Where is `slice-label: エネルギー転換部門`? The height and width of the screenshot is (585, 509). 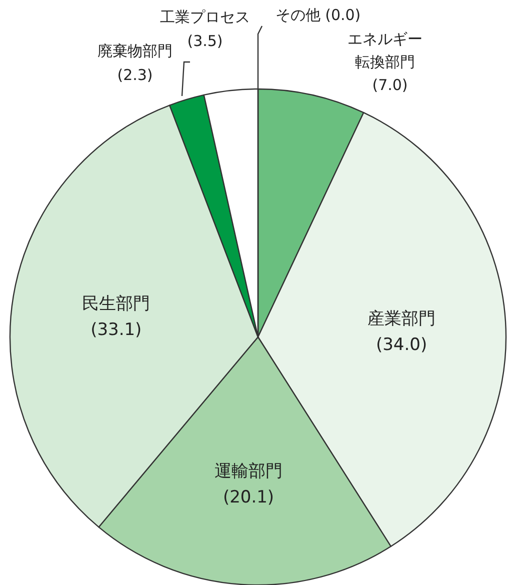 slice-label: エネルギー転換部門 is located at coordinates (385, 51).